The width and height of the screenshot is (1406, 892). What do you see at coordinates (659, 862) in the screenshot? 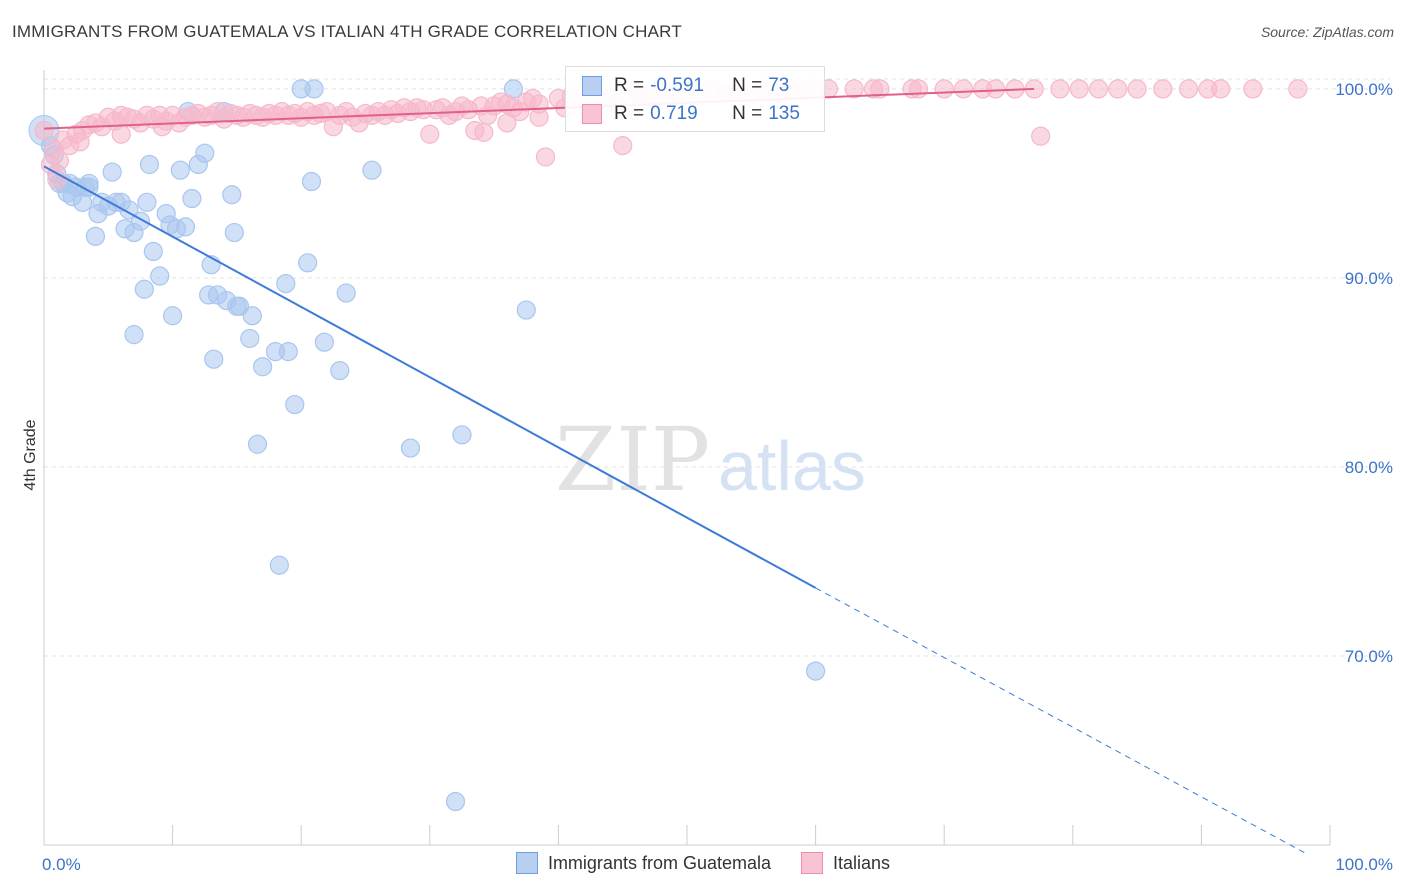
I see `legend-label-guatemala: Immigrants from Guatemala` at bounding box center [659, 862].